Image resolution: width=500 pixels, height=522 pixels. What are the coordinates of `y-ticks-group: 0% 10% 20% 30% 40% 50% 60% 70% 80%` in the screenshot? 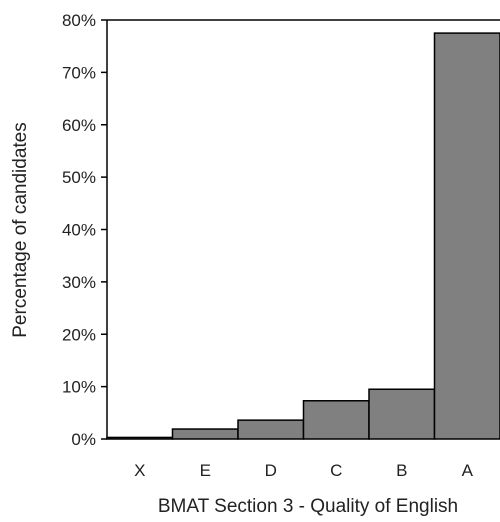 It's located at (84, 230).